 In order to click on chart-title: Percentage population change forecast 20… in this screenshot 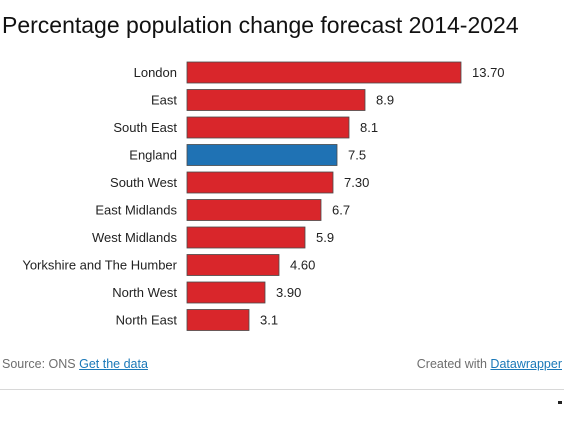, I will do `click(260, 25)`.